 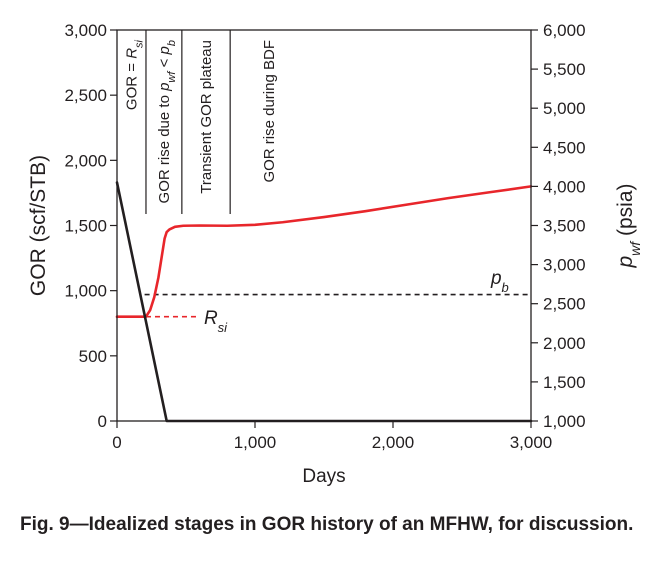 What do you see at coordinates (269, 111) in the screenshot?
I see `stage-label-4: GOR rise during BDF` at bounding box center [269, 111].